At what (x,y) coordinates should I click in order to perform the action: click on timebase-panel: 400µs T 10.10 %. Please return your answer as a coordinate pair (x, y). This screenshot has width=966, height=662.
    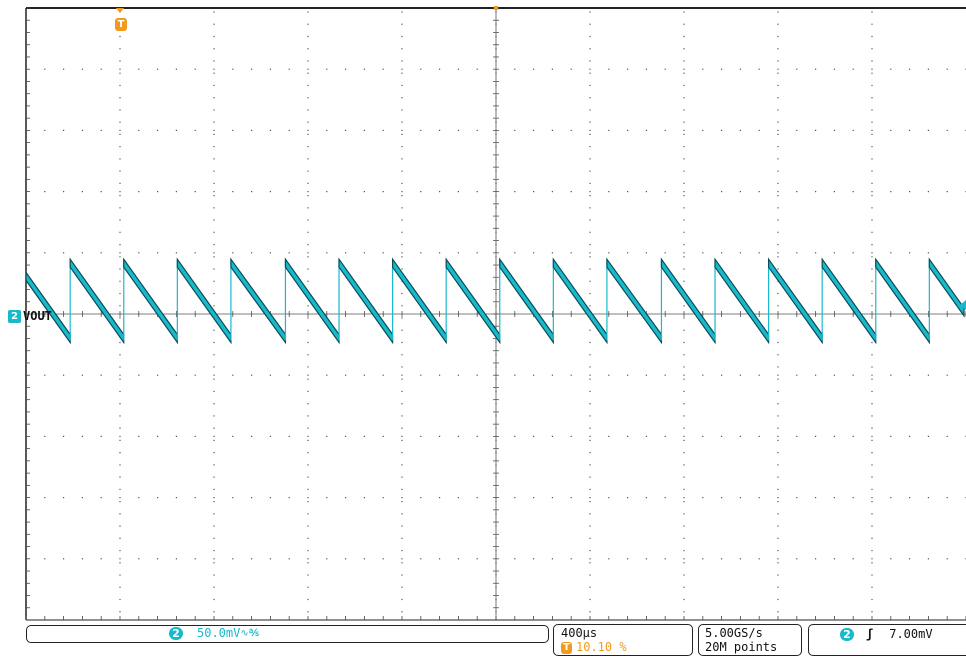
    Looking at the image, I should click on (623, 640).